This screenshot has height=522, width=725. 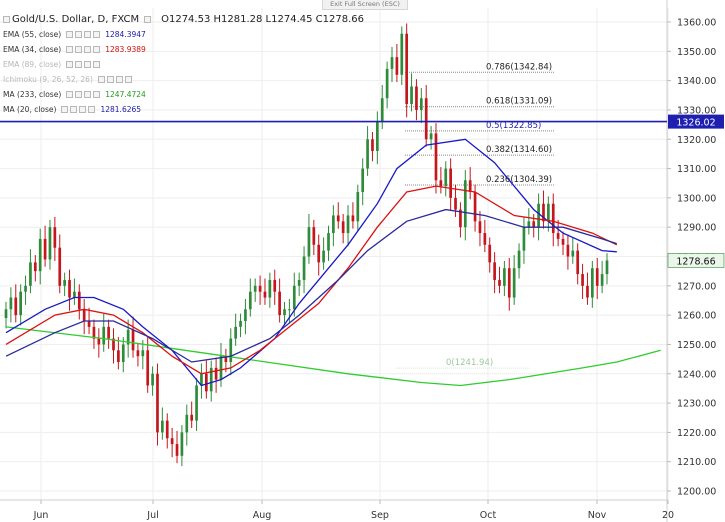 What do you see at coordinates (696, 260) in the screenshot?
I see `last-price-tag` at bounding box center [696, 260].